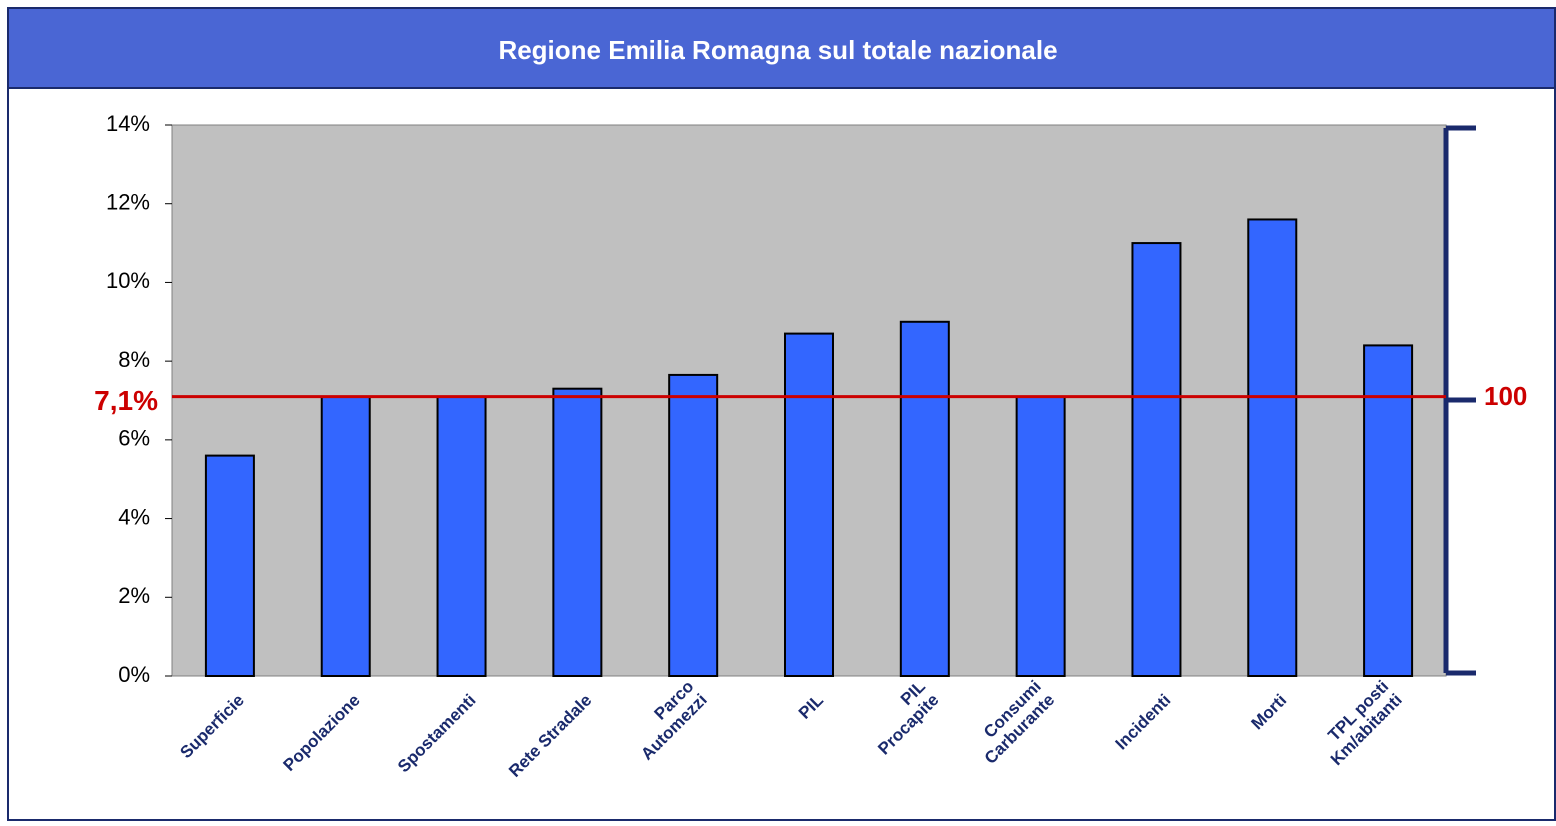  I want to click on header, so click(781, 48).